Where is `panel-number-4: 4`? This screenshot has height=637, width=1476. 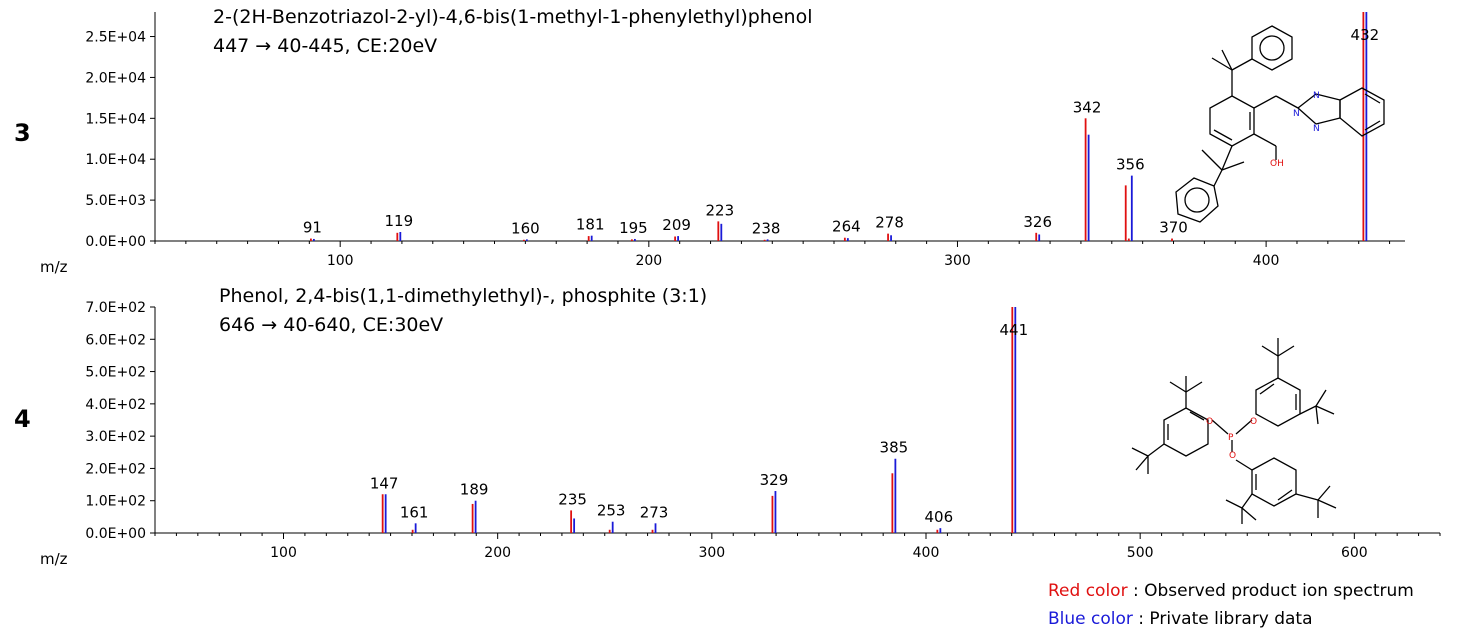 panel-number-4: 4 is located at coordinates (22, 419).